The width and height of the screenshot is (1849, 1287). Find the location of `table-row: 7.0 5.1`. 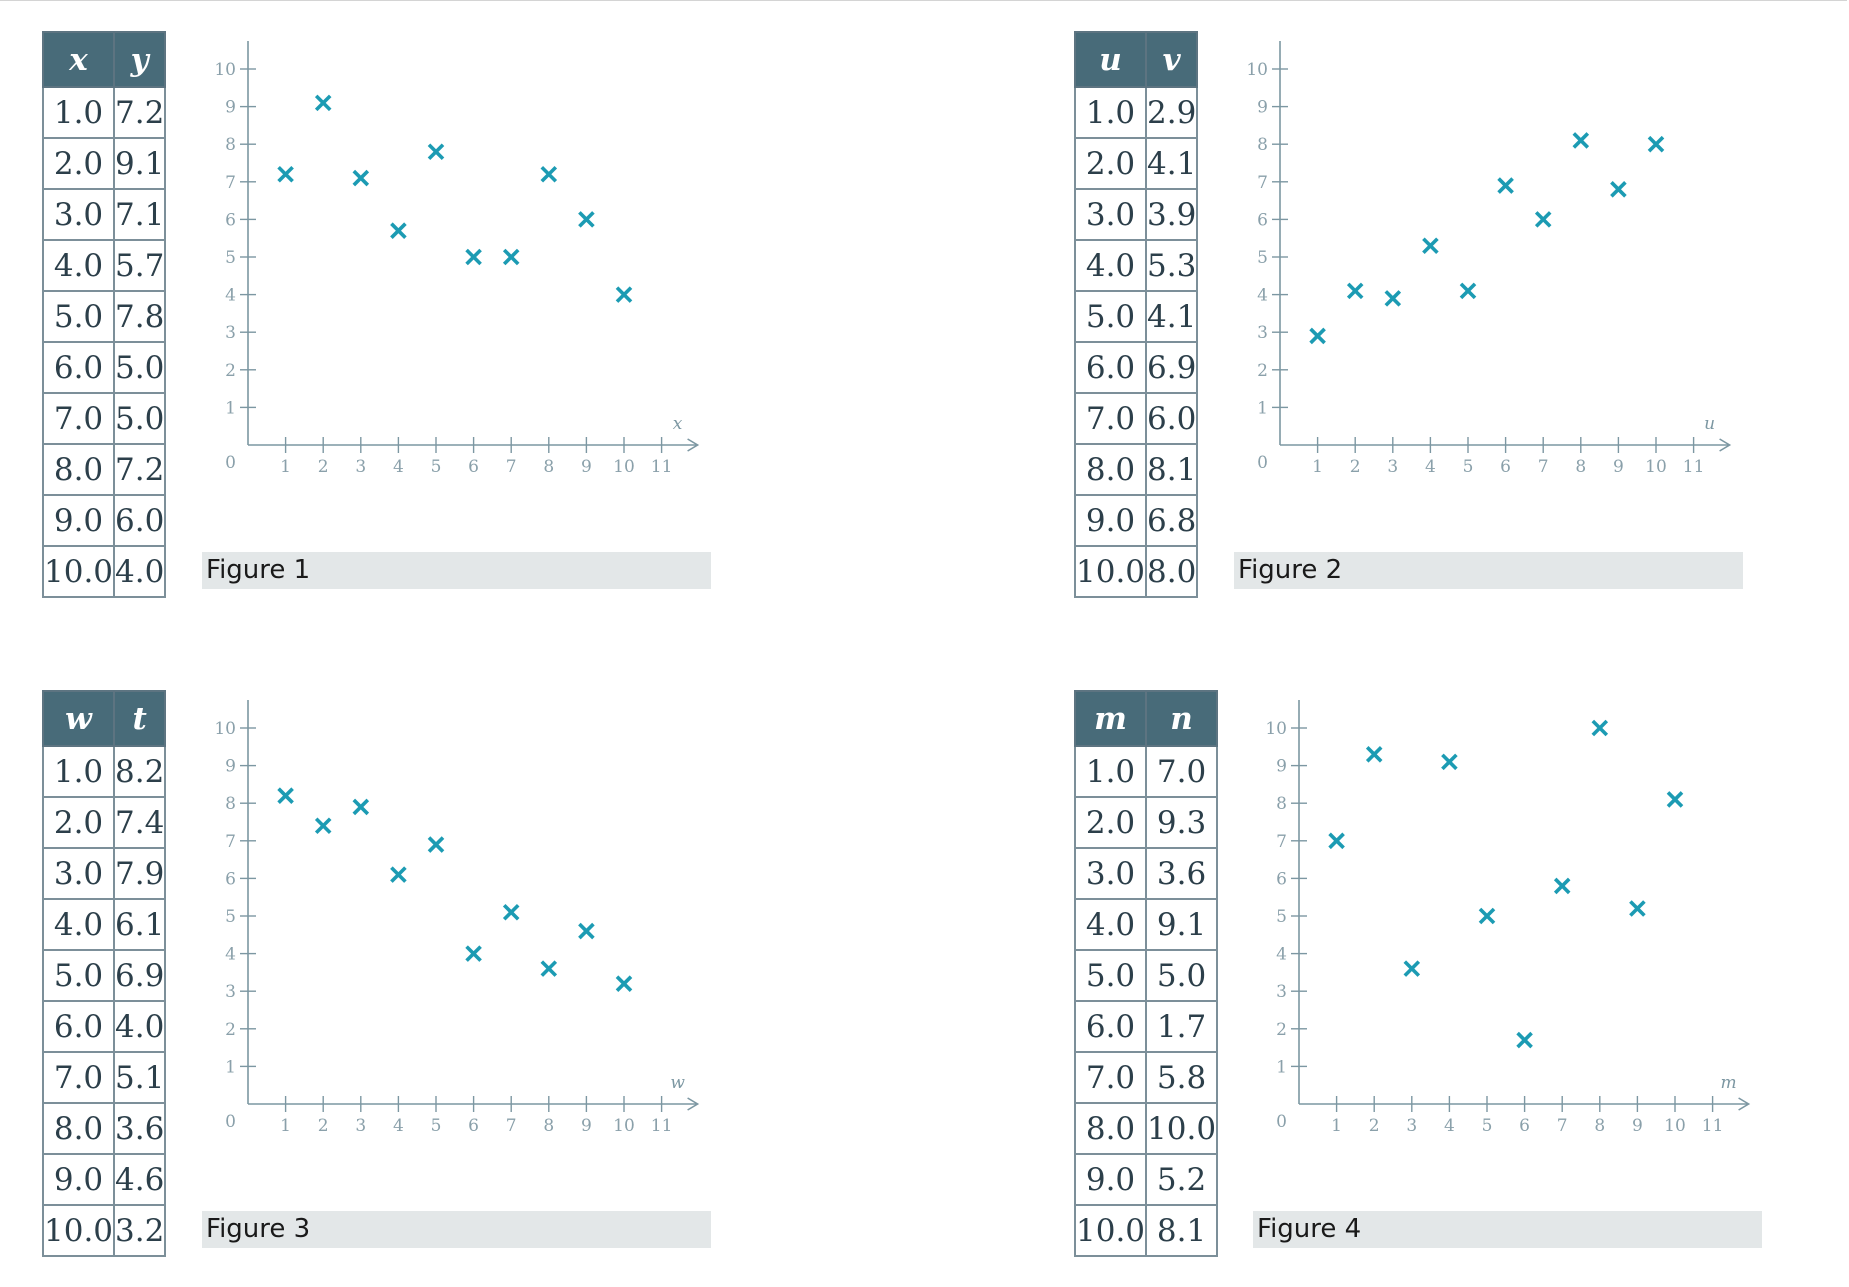

table-row: 7.0 5.1 is located at coordinates (104, 1077).